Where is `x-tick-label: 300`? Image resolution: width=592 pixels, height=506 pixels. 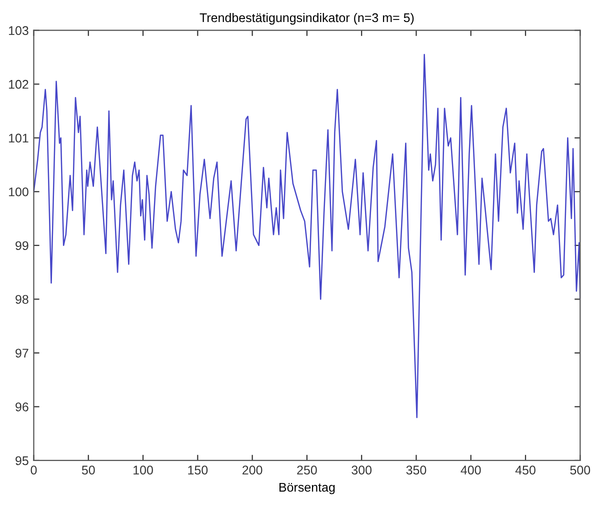 x-tick-label: 300 is located at coordinates (362, 470).